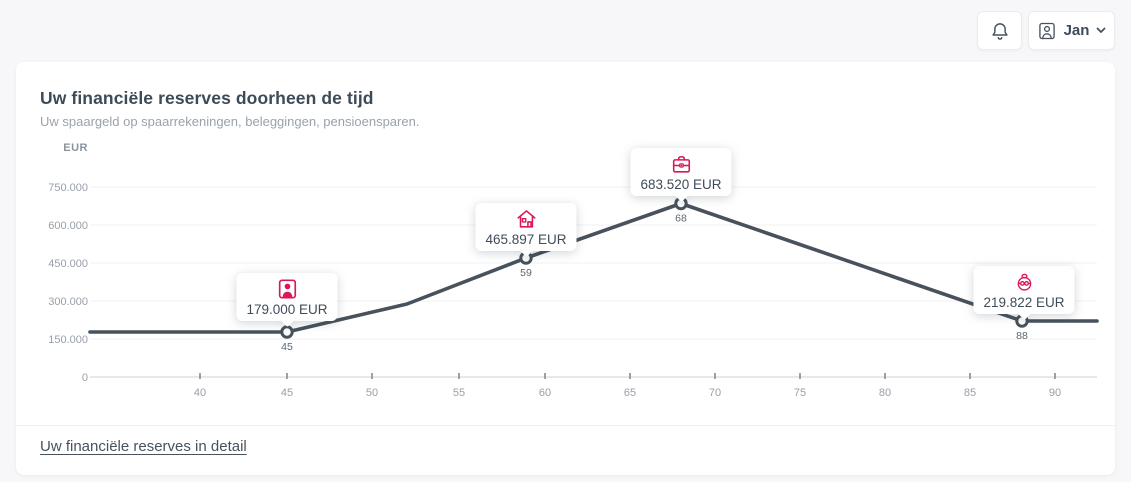 The image size is (1131, 482). What do you see at coordinates (1022, 336) in the screenshot?
I see `point-label-88: 88` at bounding box center [1022, 336].